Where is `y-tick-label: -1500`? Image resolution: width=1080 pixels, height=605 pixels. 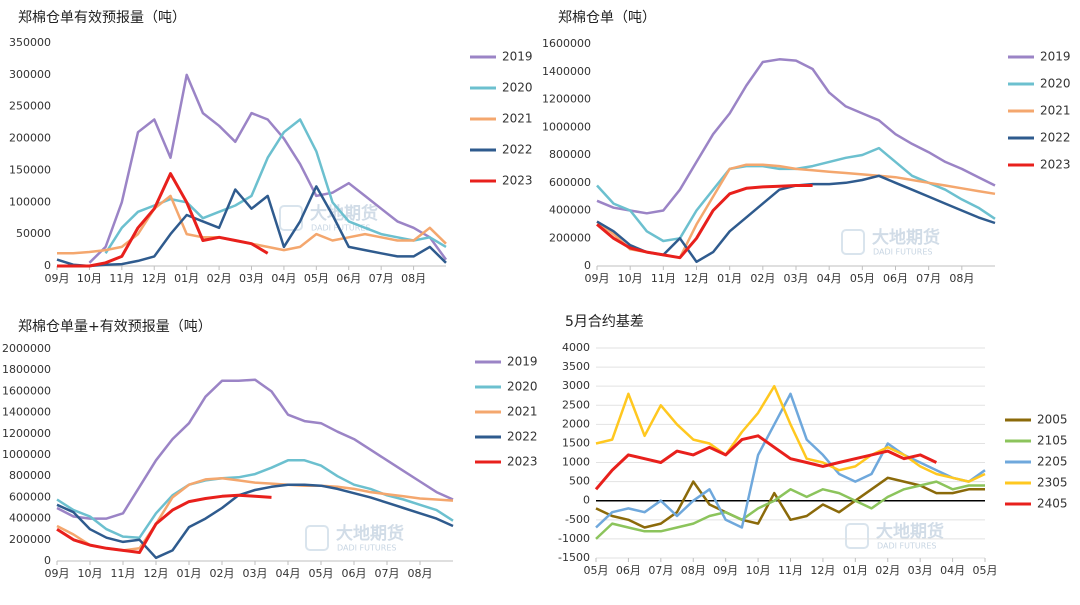 y-tick-label: -1500 is located at coordinates (574, 557).